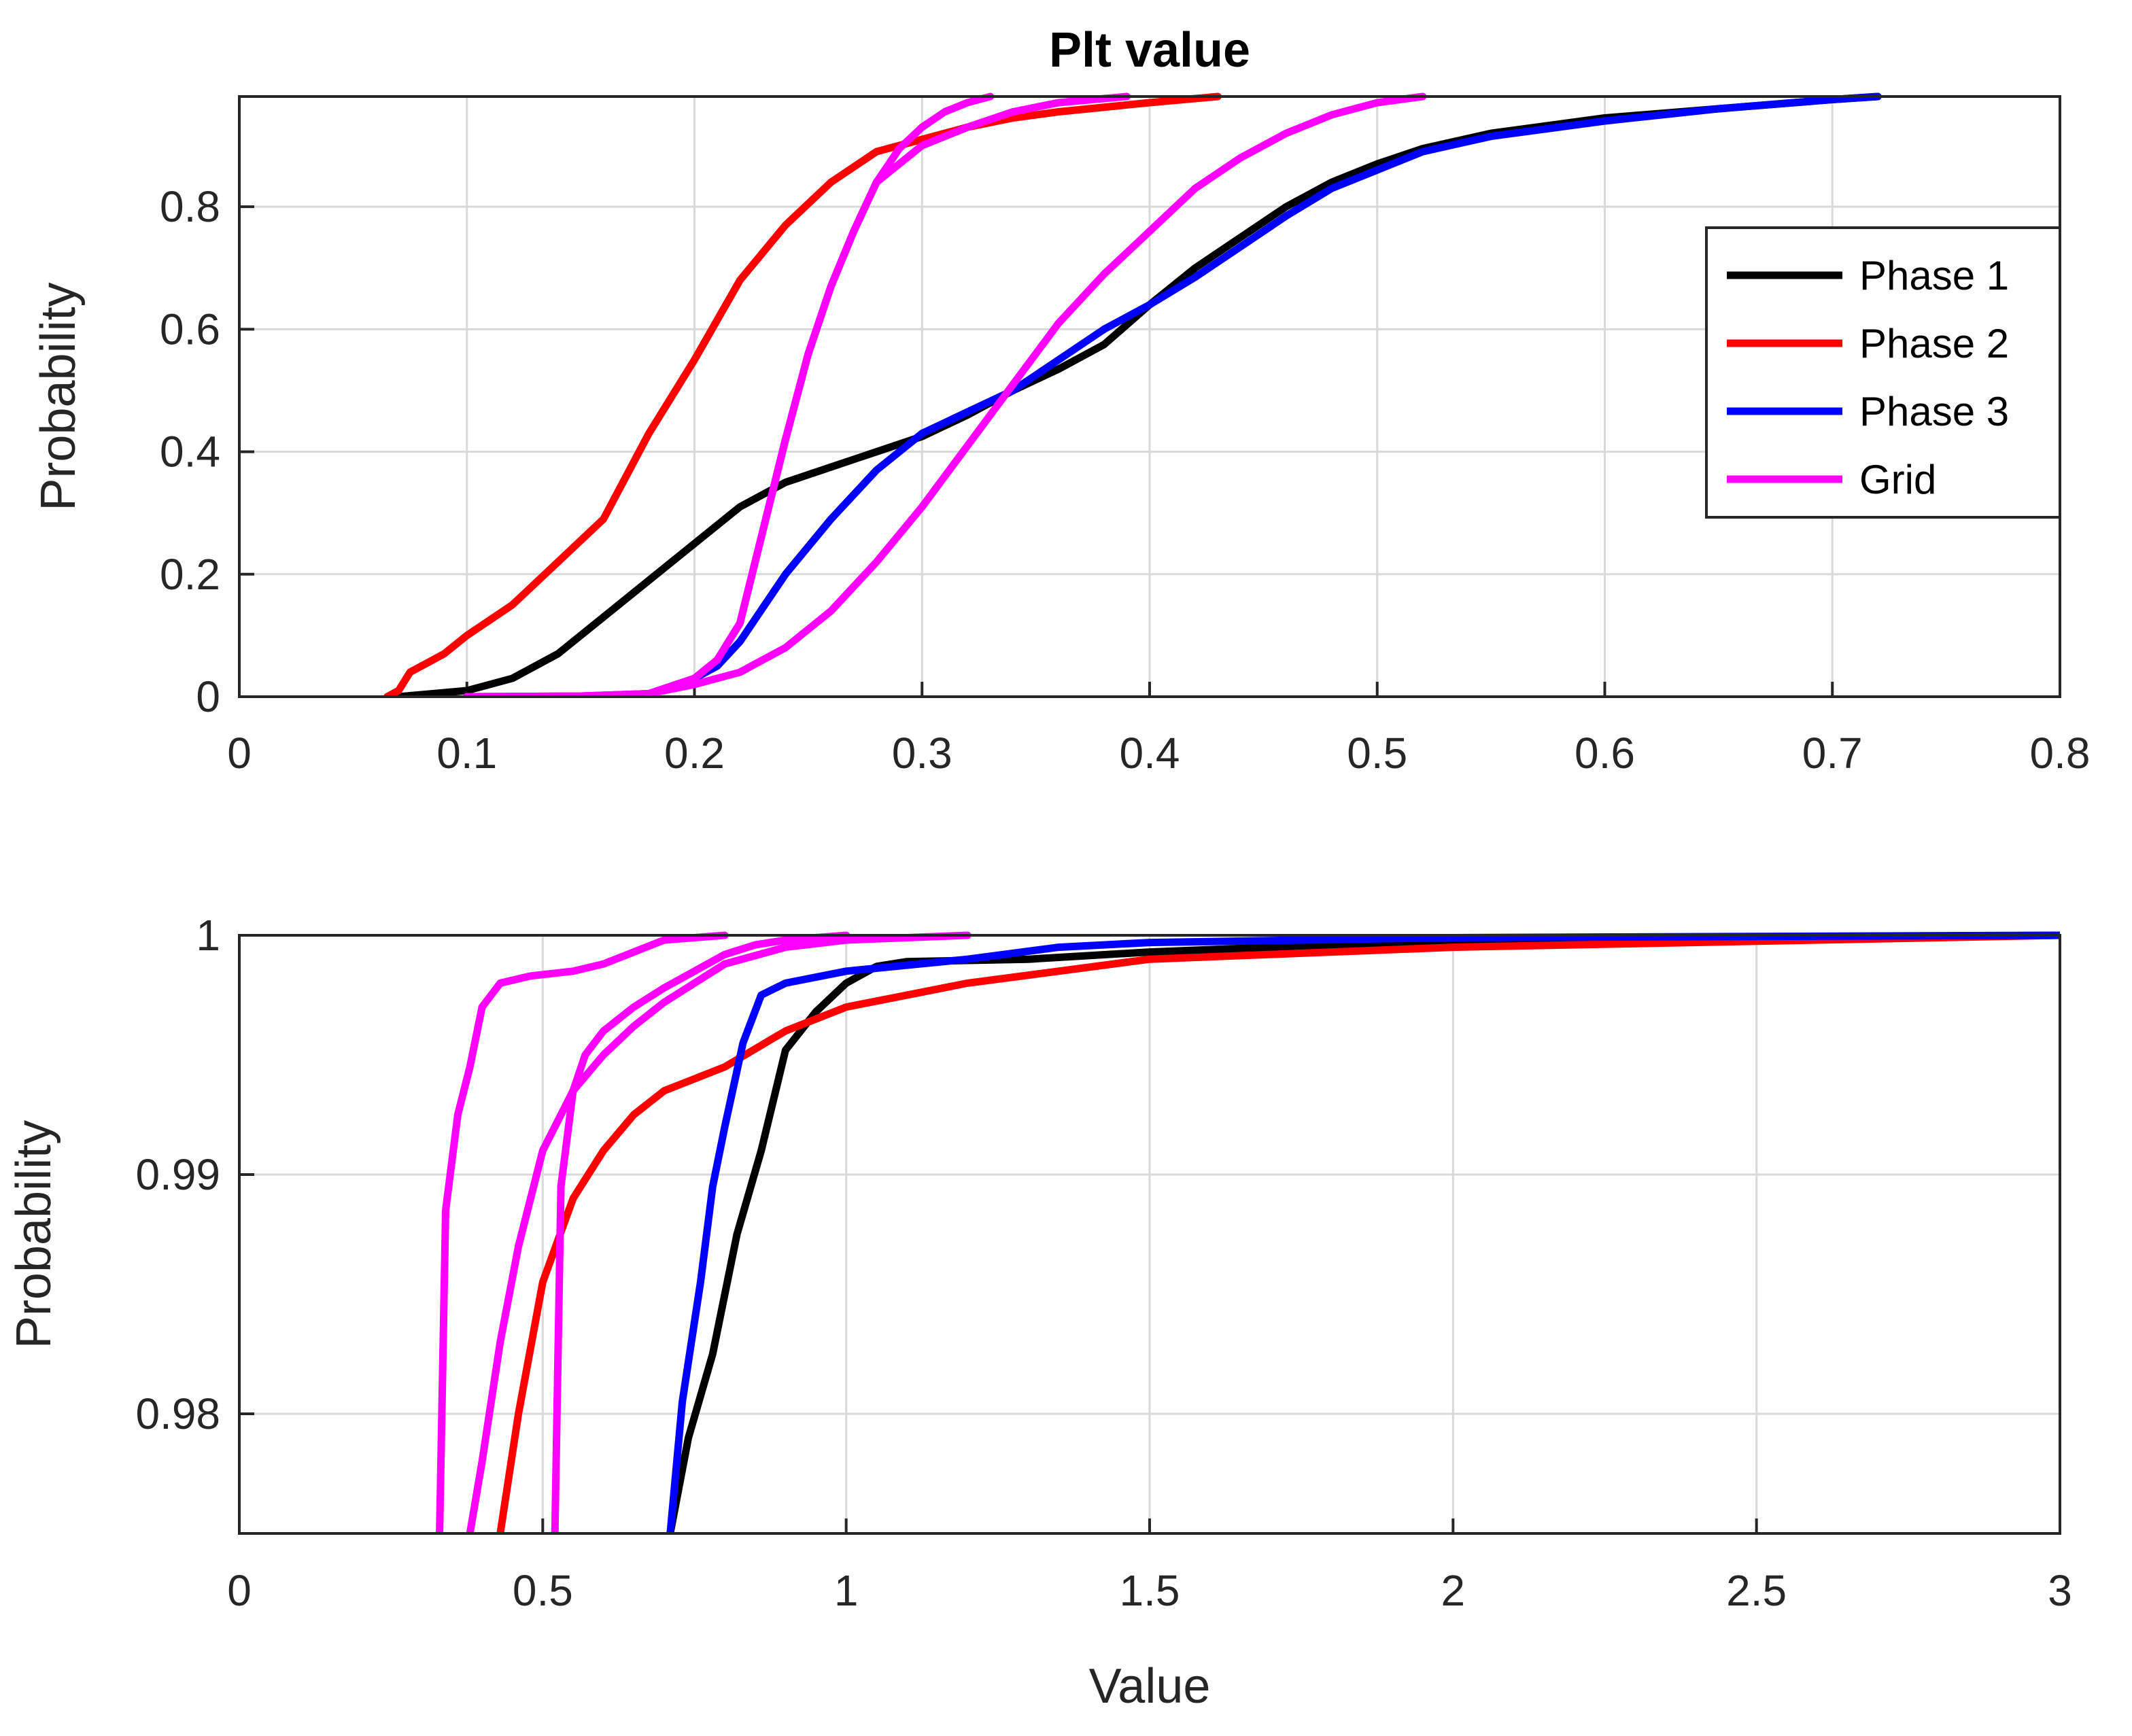 The width and height of the screenshot is (2132, 1736). Describe the element at coordinates (1150, 1590) in the screenshot. I see `chart2-x-tick-label: 1.5` at that location.